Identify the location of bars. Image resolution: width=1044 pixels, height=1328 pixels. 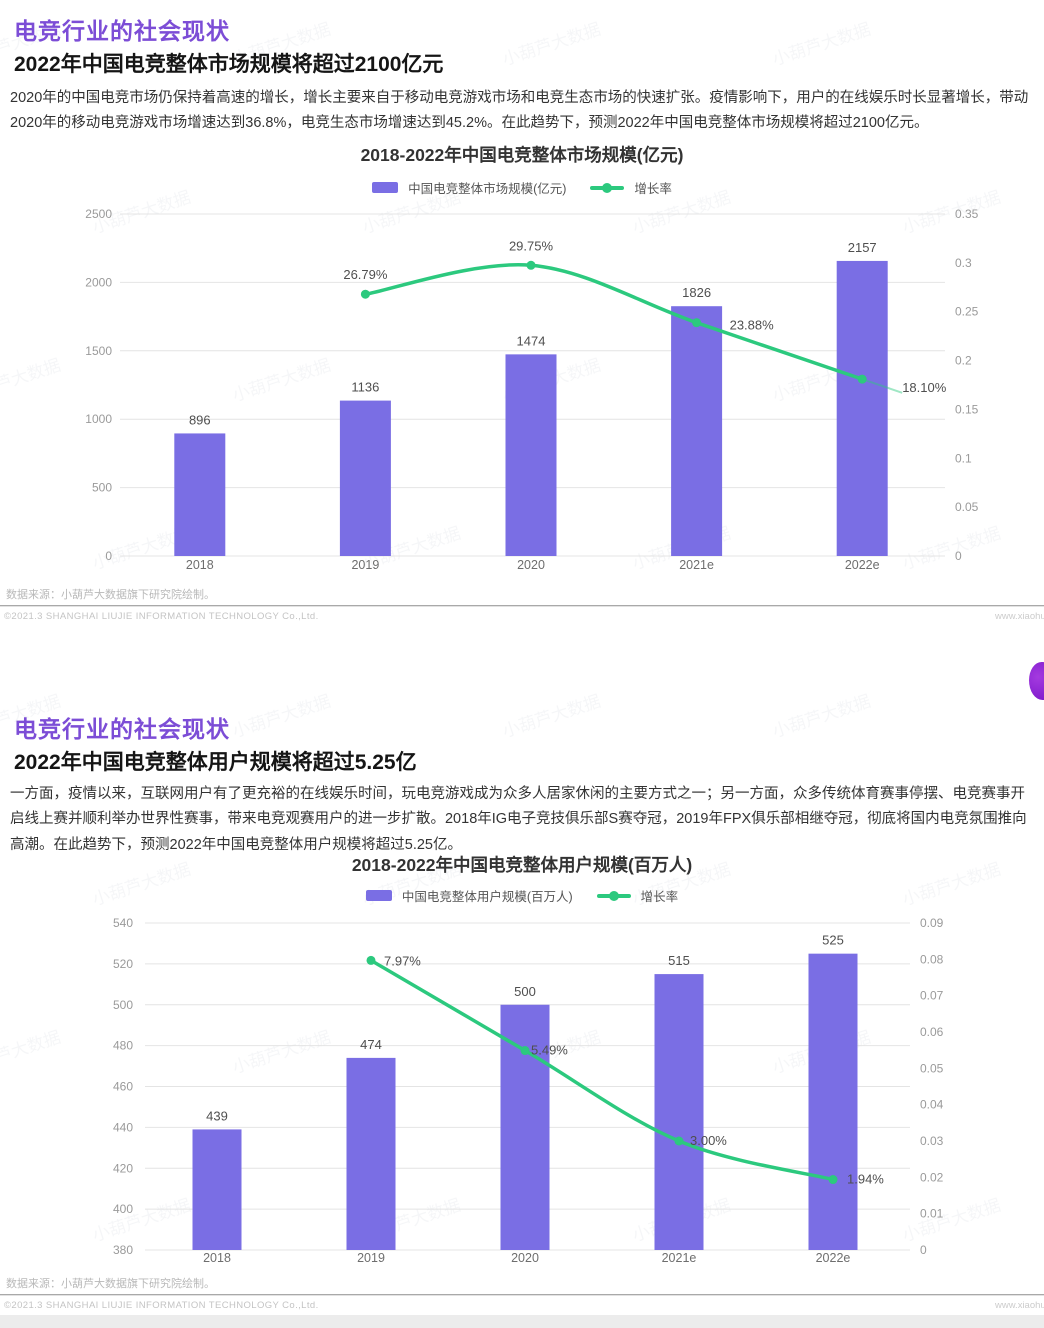
(525, 1101).